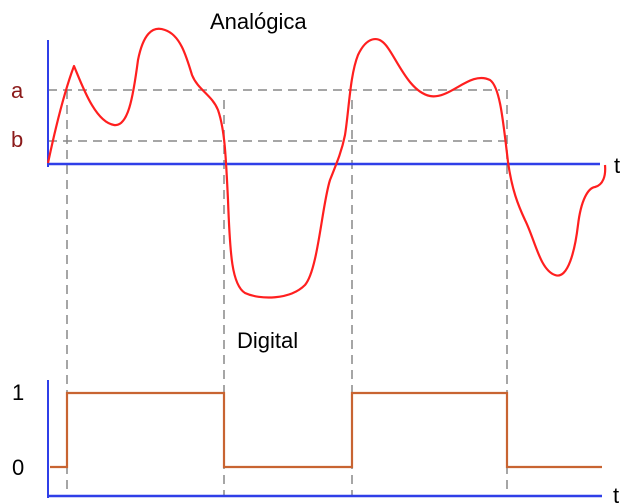 The image size is (625, 503). Describe the element at coordinates (326, 430) in the screenshot. I see `digital-waveform` at that location.